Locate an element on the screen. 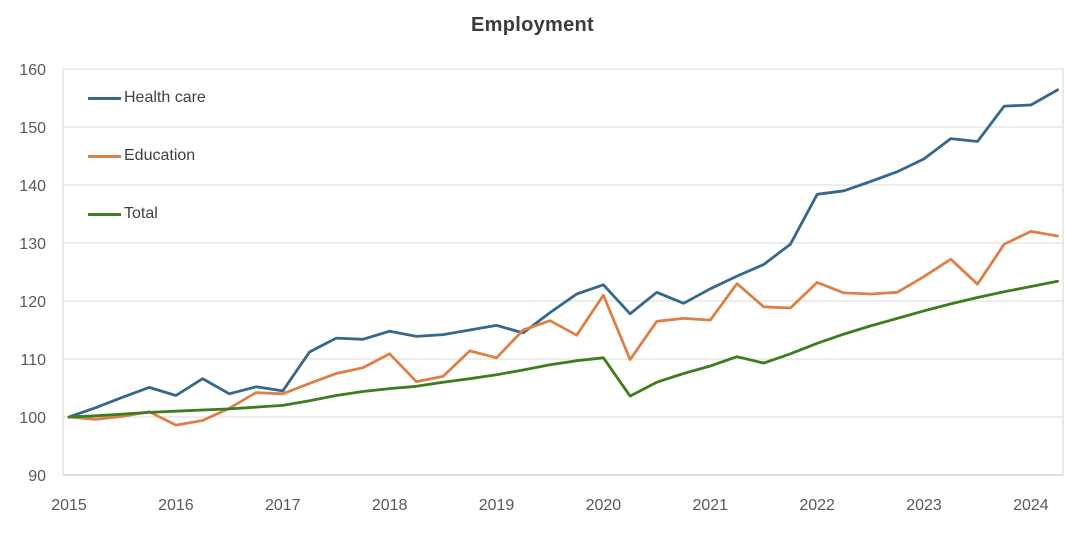 The image size is (1065, 555). legend-swatch-health-care is located at coordinates (104, 98).